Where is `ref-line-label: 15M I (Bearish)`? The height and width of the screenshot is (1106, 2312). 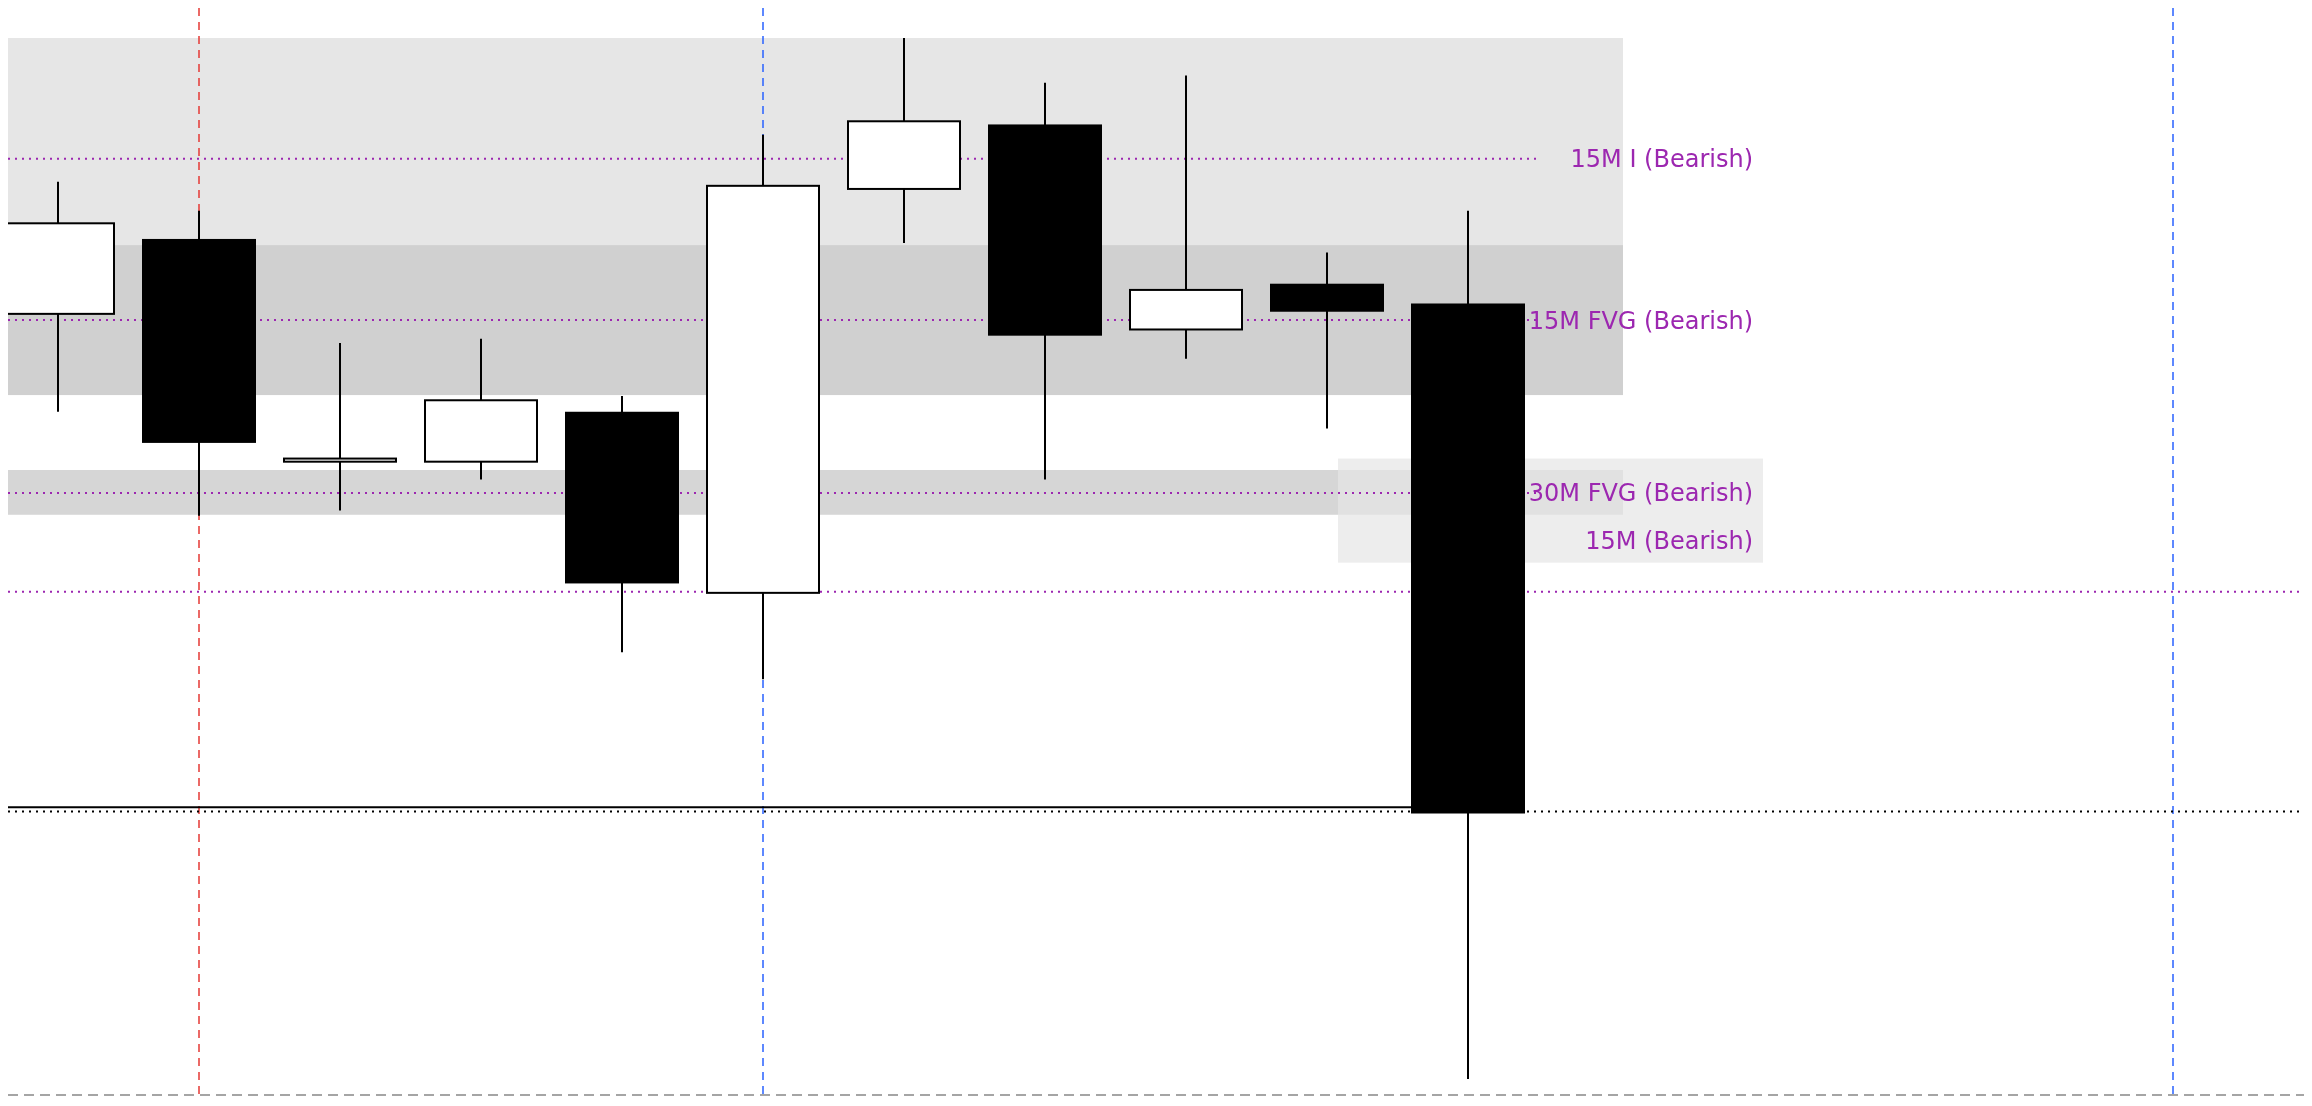
ref-line-label: 15M I (Bearish) is located at coordinates (1661, 159).